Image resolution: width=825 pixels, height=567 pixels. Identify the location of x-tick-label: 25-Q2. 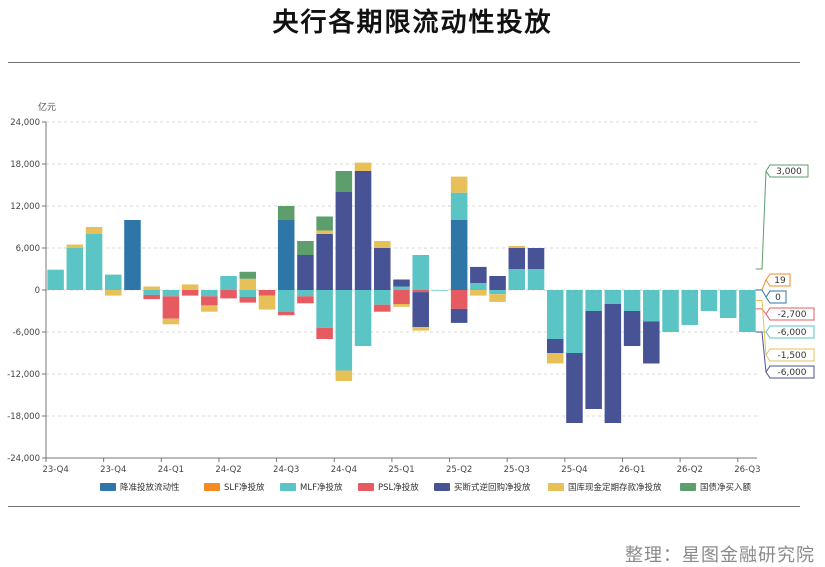
(459, 470).